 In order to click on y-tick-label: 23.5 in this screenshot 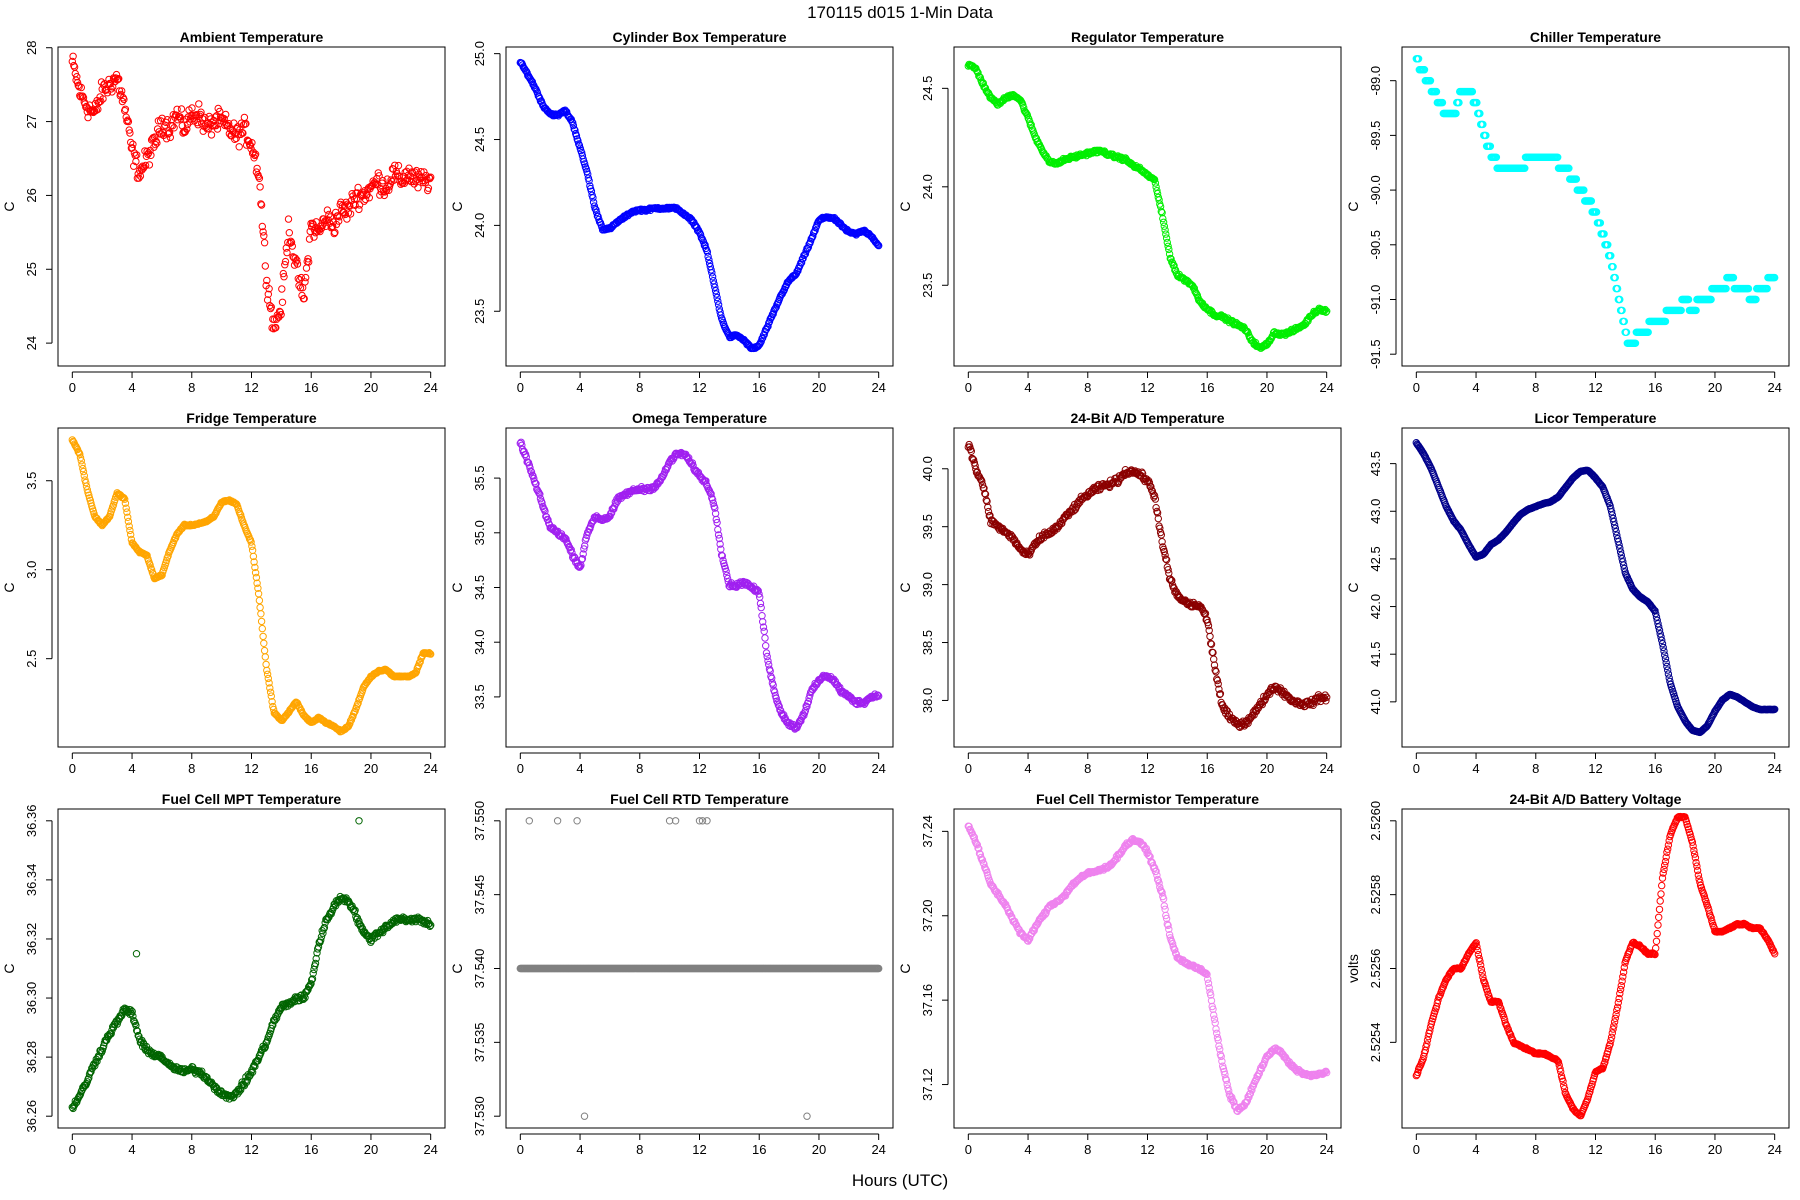, I will do `click(479, 311)`.